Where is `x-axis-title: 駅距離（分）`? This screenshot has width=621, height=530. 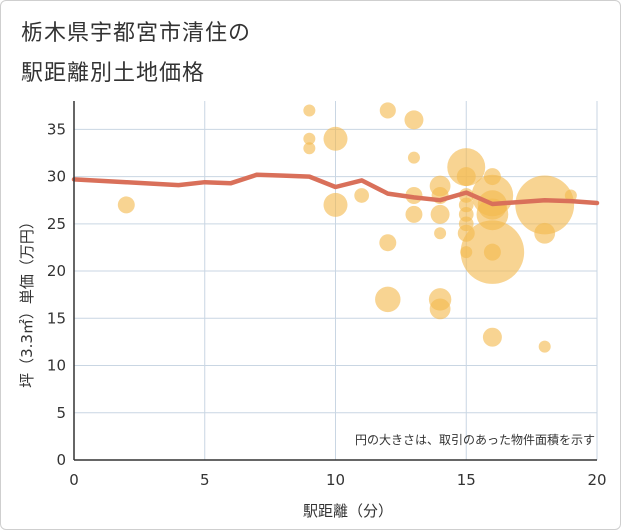
x-axis-title: 駅距離（分） is located at coordinates (348, 511).